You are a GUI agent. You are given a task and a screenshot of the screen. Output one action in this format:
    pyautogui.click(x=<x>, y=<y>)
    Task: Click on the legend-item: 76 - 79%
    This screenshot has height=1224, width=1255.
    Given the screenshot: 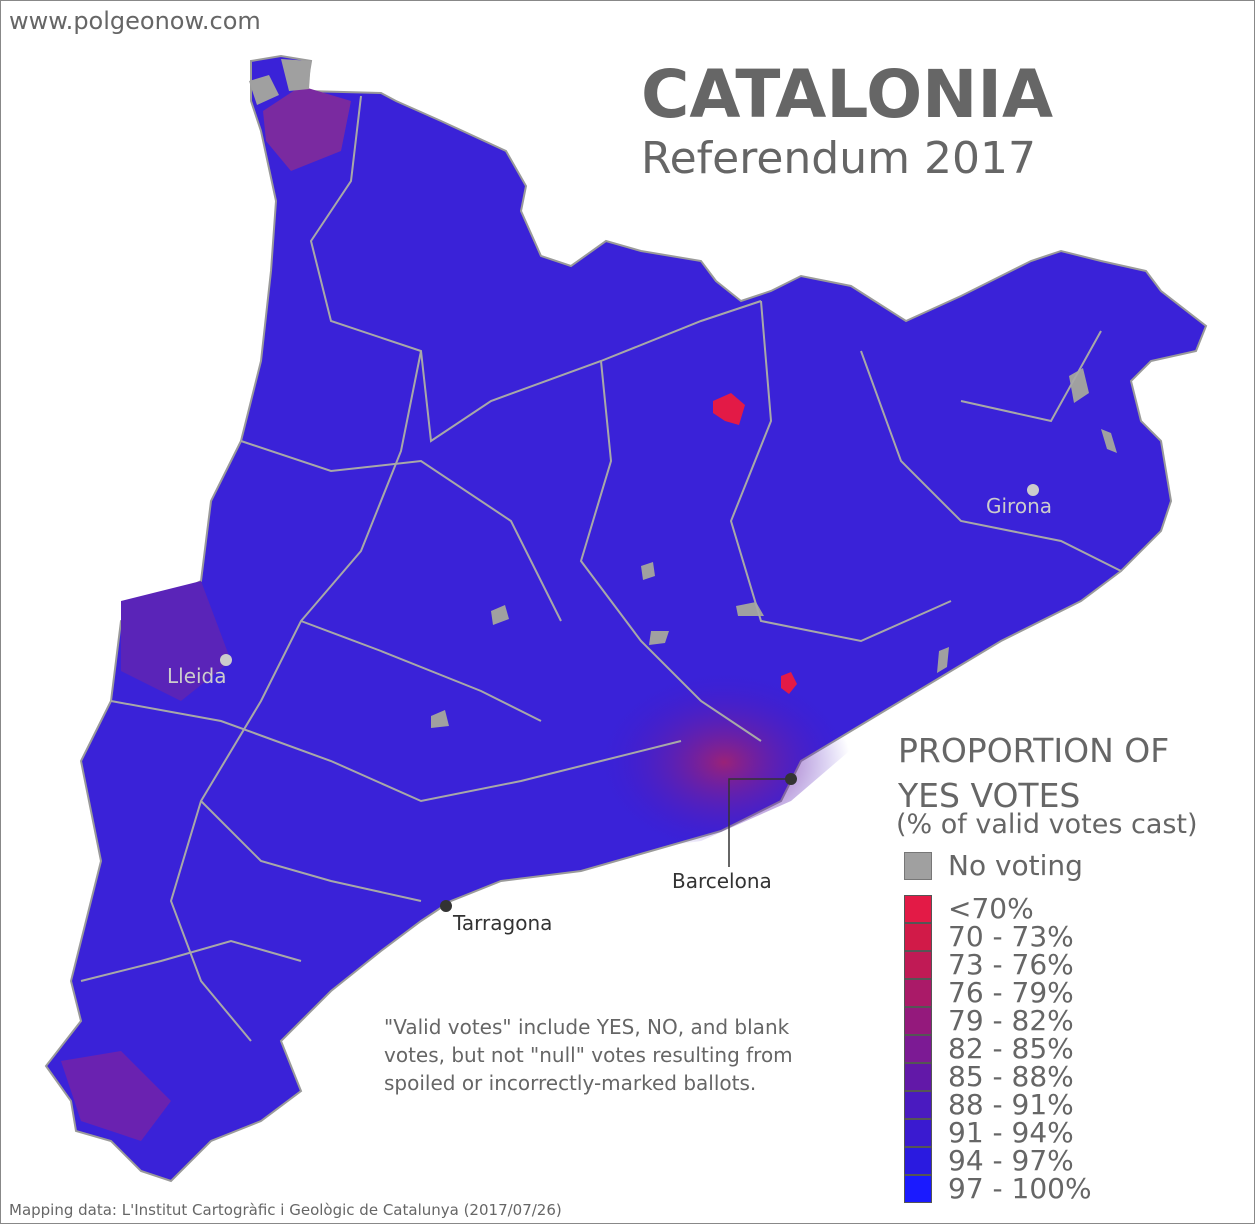 What is the action you would take?
    pyautogui.click(x=998, y=993)
    